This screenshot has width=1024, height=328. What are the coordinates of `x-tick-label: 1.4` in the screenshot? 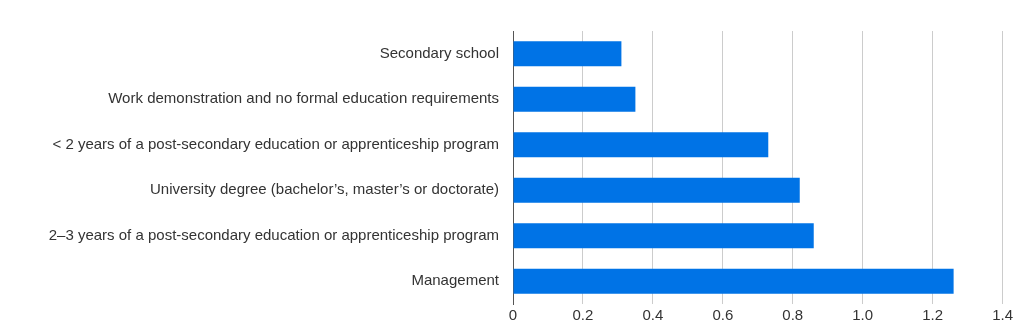 It's located at (1002, 315).